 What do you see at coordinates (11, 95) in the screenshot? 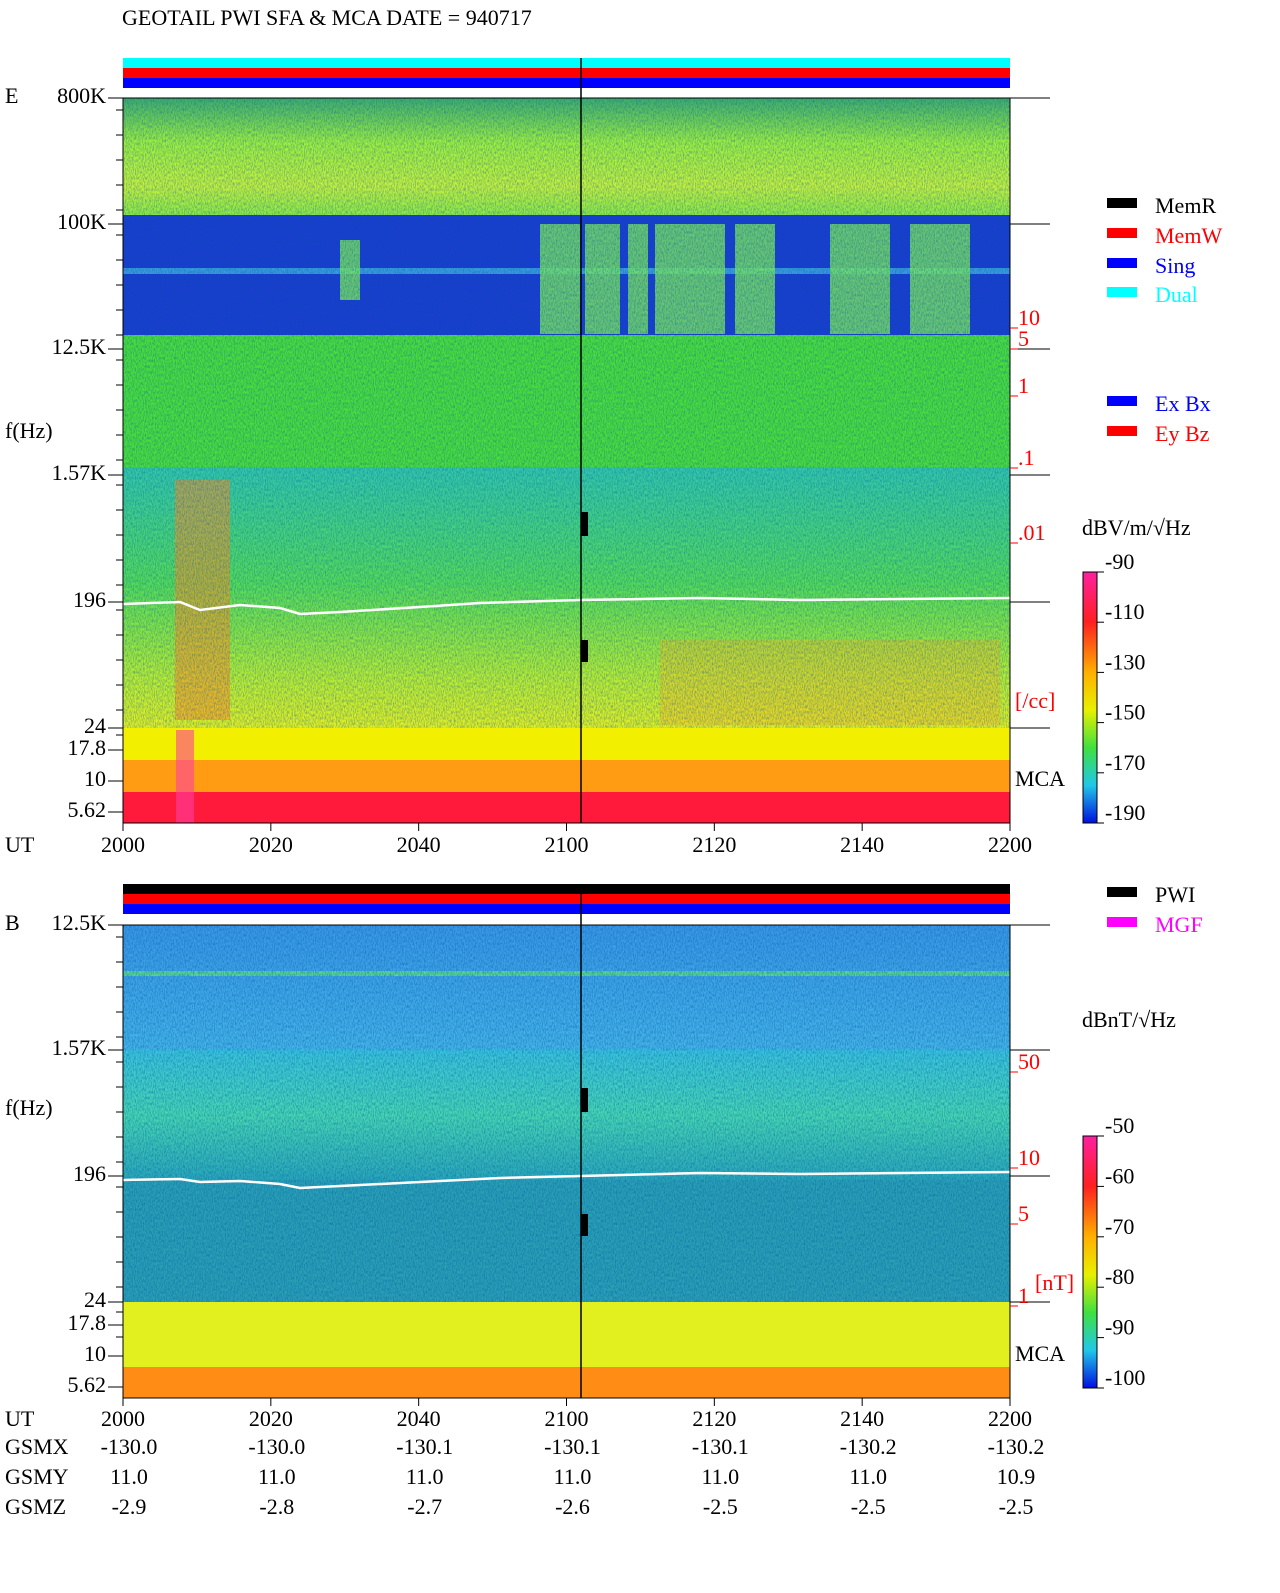
I see `panel-label: E` at bounding box center [11, 95].